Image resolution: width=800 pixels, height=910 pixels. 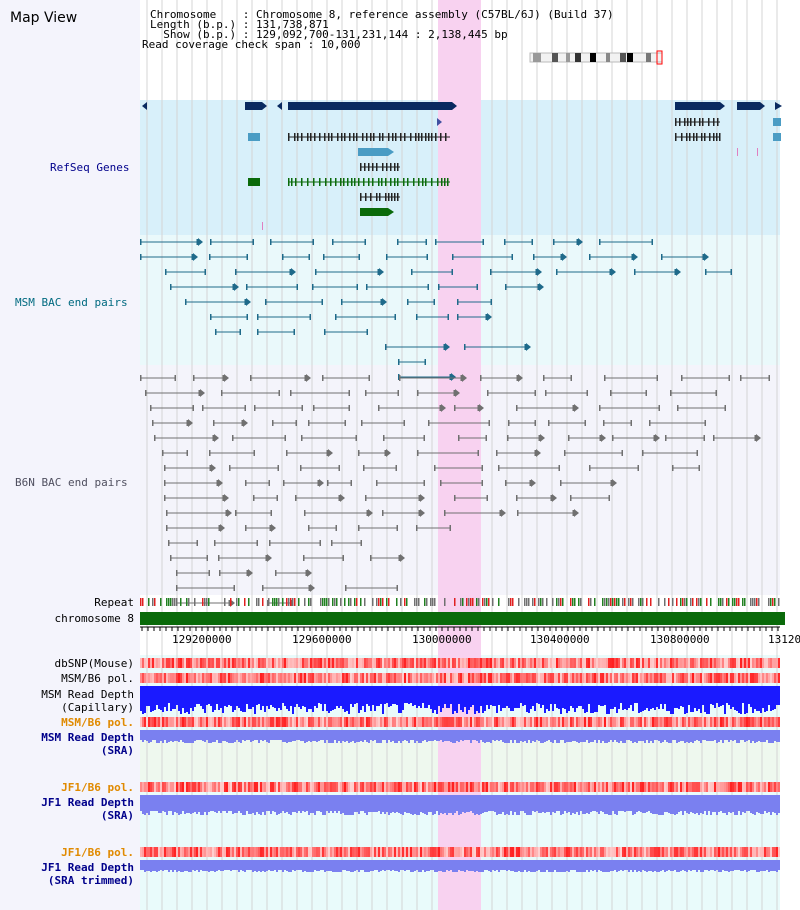 I want to click on msm-bac-pairs-label: MSM BAC end pairs, so click(x=71, y=302).